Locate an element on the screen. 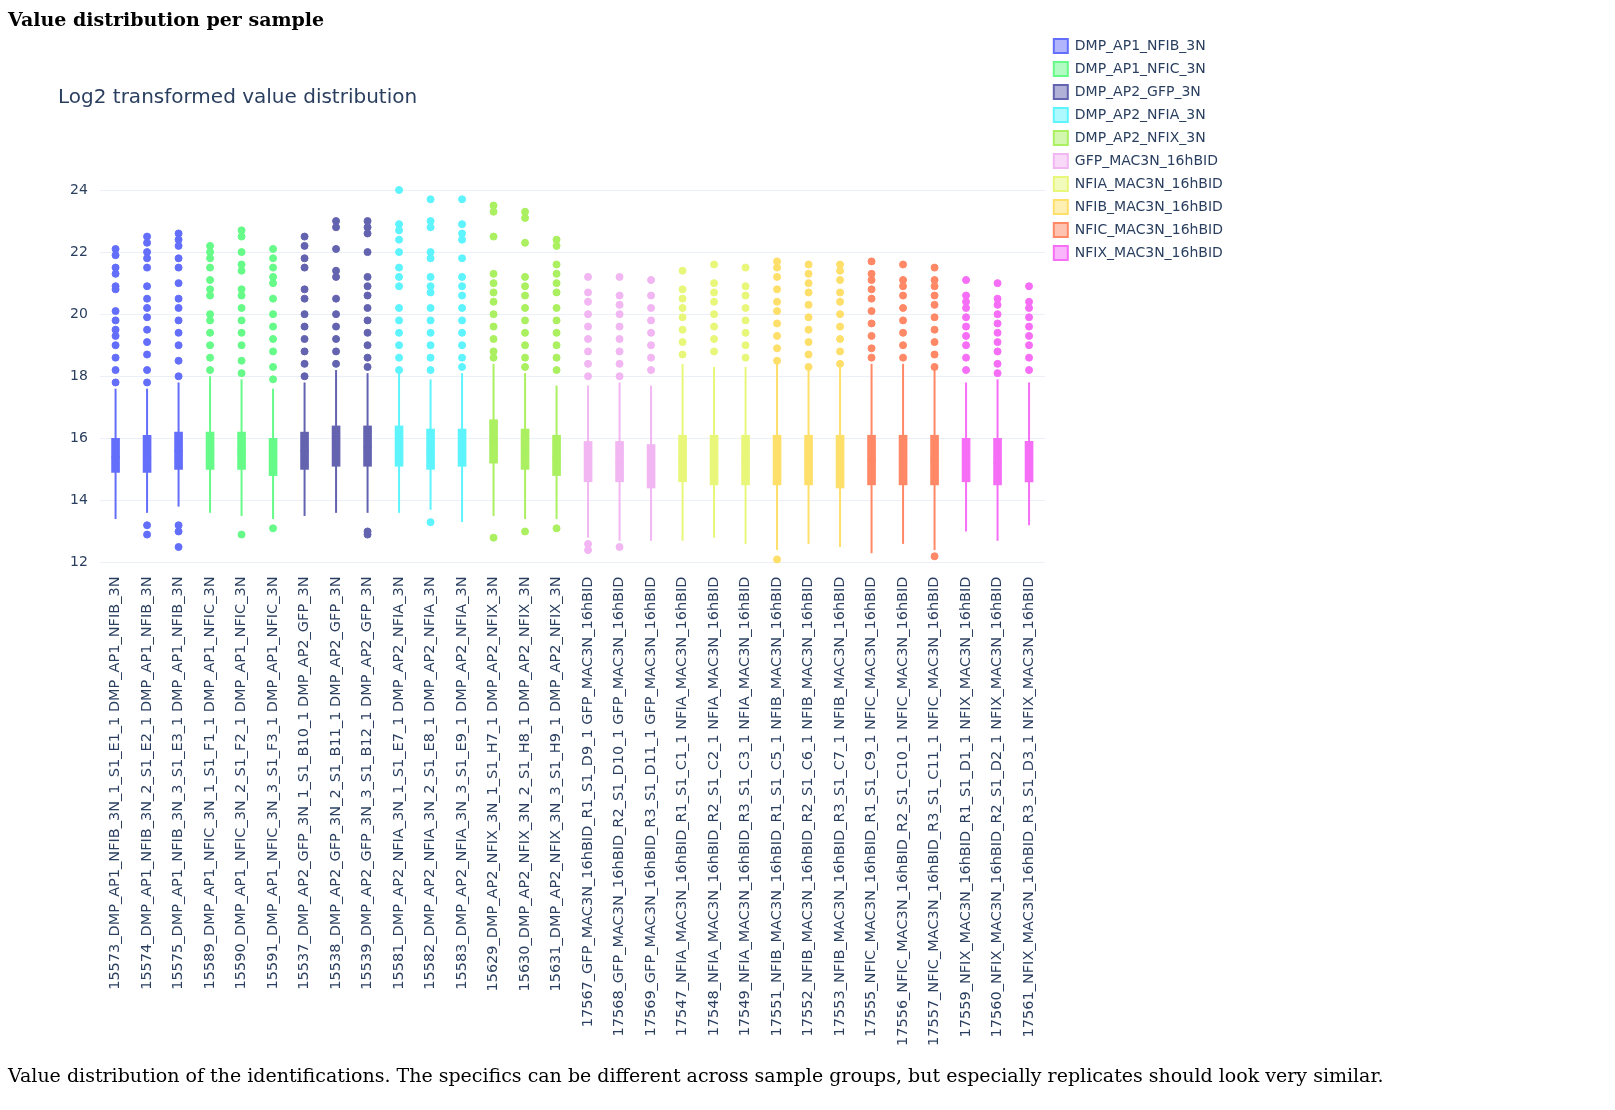 The image size is (1615, 1110). x-tick-label: 15589_DMP_AP1_NFIC_3N_1_S1_F1_1 DMP_AP1_NFIC_3N is located at coordinates (208, 783).